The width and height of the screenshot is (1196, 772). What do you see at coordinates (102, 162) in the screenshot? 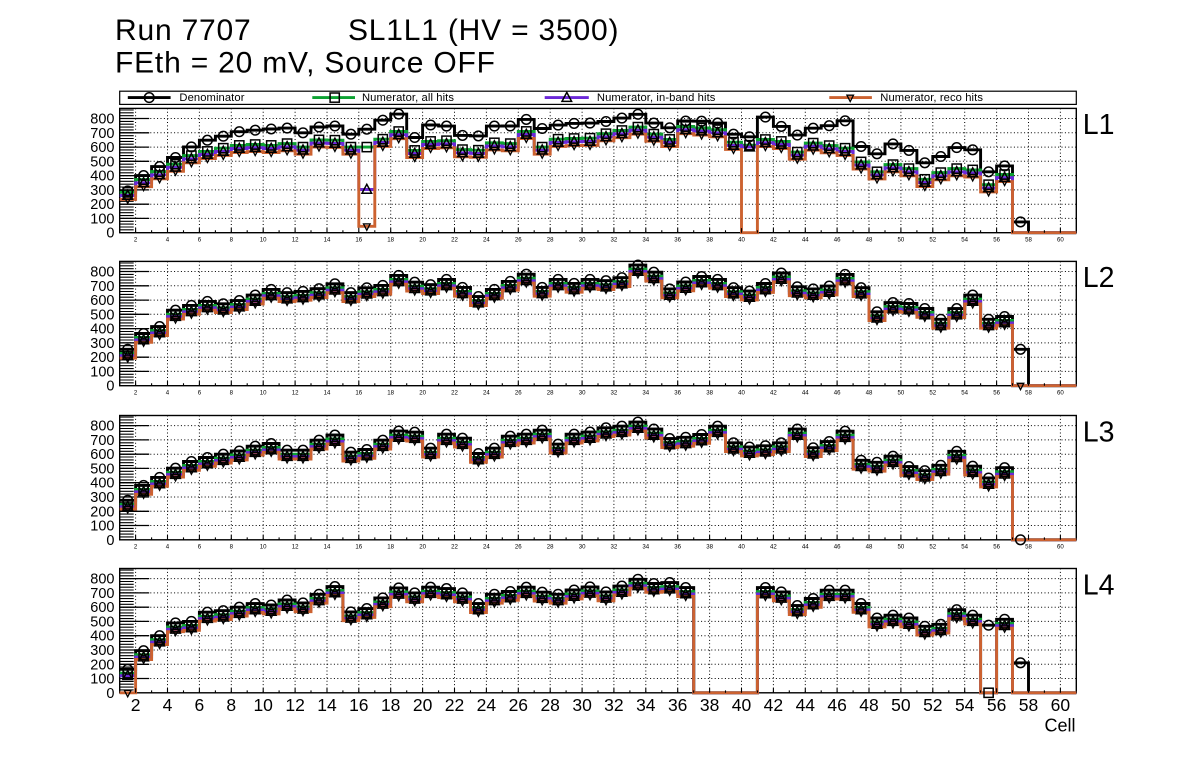
I see `svg-text: 500` at bounding box center [102, 162].